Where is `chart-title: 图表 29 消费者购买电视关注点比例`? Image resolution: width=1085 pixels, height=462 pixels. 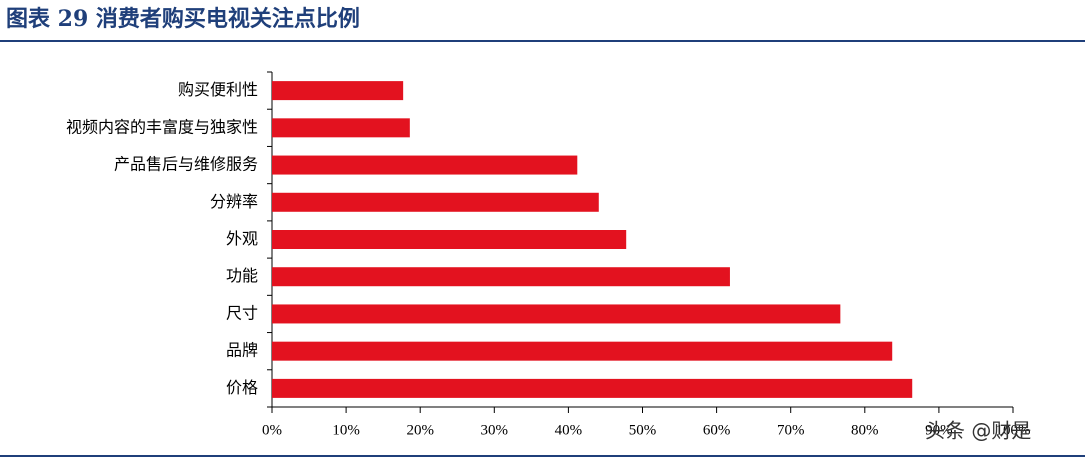
chart-title: 图表 29 消费者购买电视关注点比例 is located at coordinates (183, 19).